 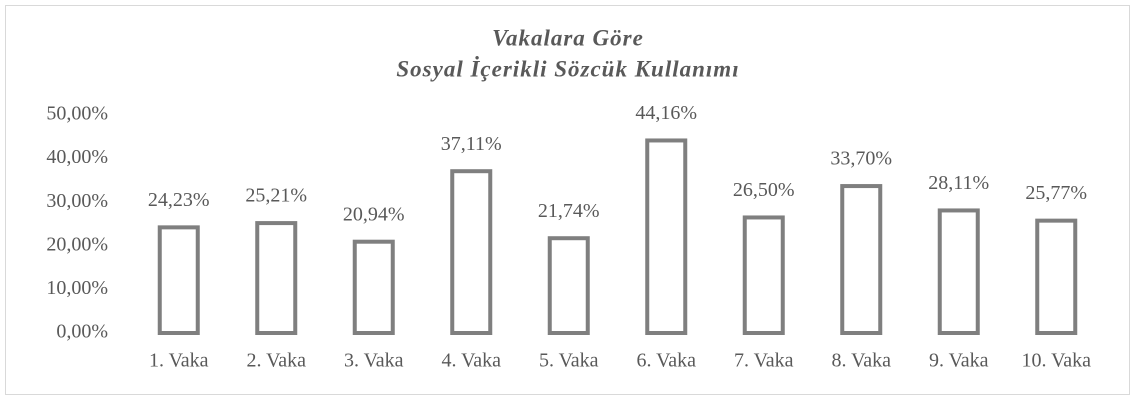 What do you see at coordinates (77, 157) in the screenshot?
I see `y-tick-label: 40,00%` at bounding box center [77, 157].